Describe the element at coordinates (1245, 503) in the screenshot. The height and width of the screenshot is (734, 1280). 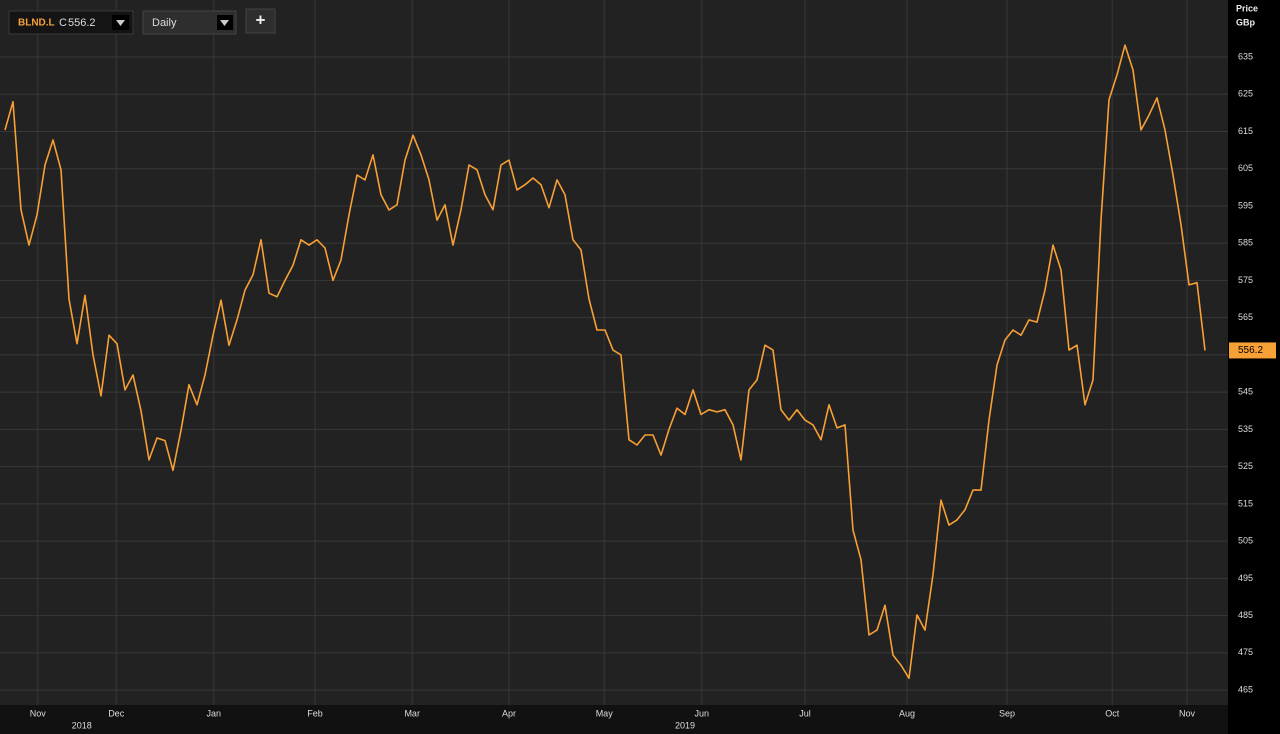
I see `y-tick-label: 515` at that location.